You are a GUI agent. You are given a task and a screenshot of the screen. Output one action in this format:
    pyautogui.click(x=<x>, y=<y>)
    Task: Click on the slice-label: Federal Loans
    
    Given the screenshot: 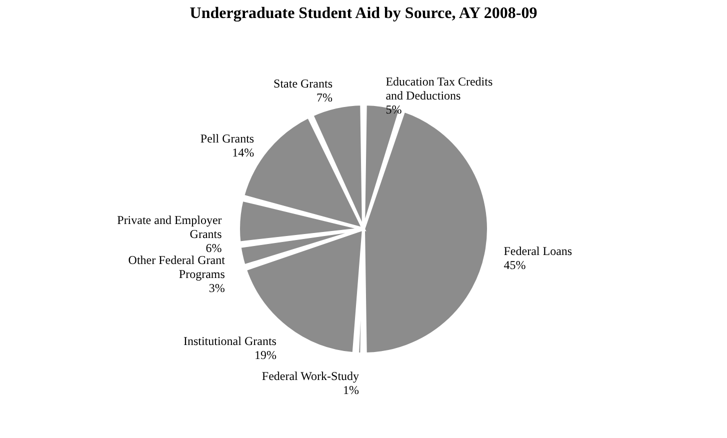 What is the action you would take?
    pyautogui.click(x=538, y=251)
    